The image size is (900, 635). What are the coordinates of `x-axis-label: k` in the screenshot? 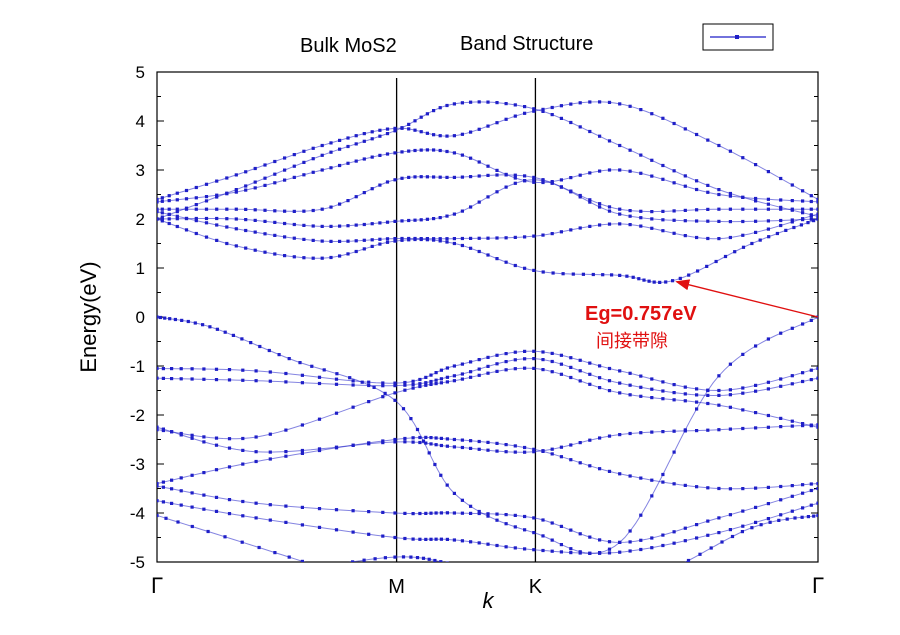 It's located at (489, 600).